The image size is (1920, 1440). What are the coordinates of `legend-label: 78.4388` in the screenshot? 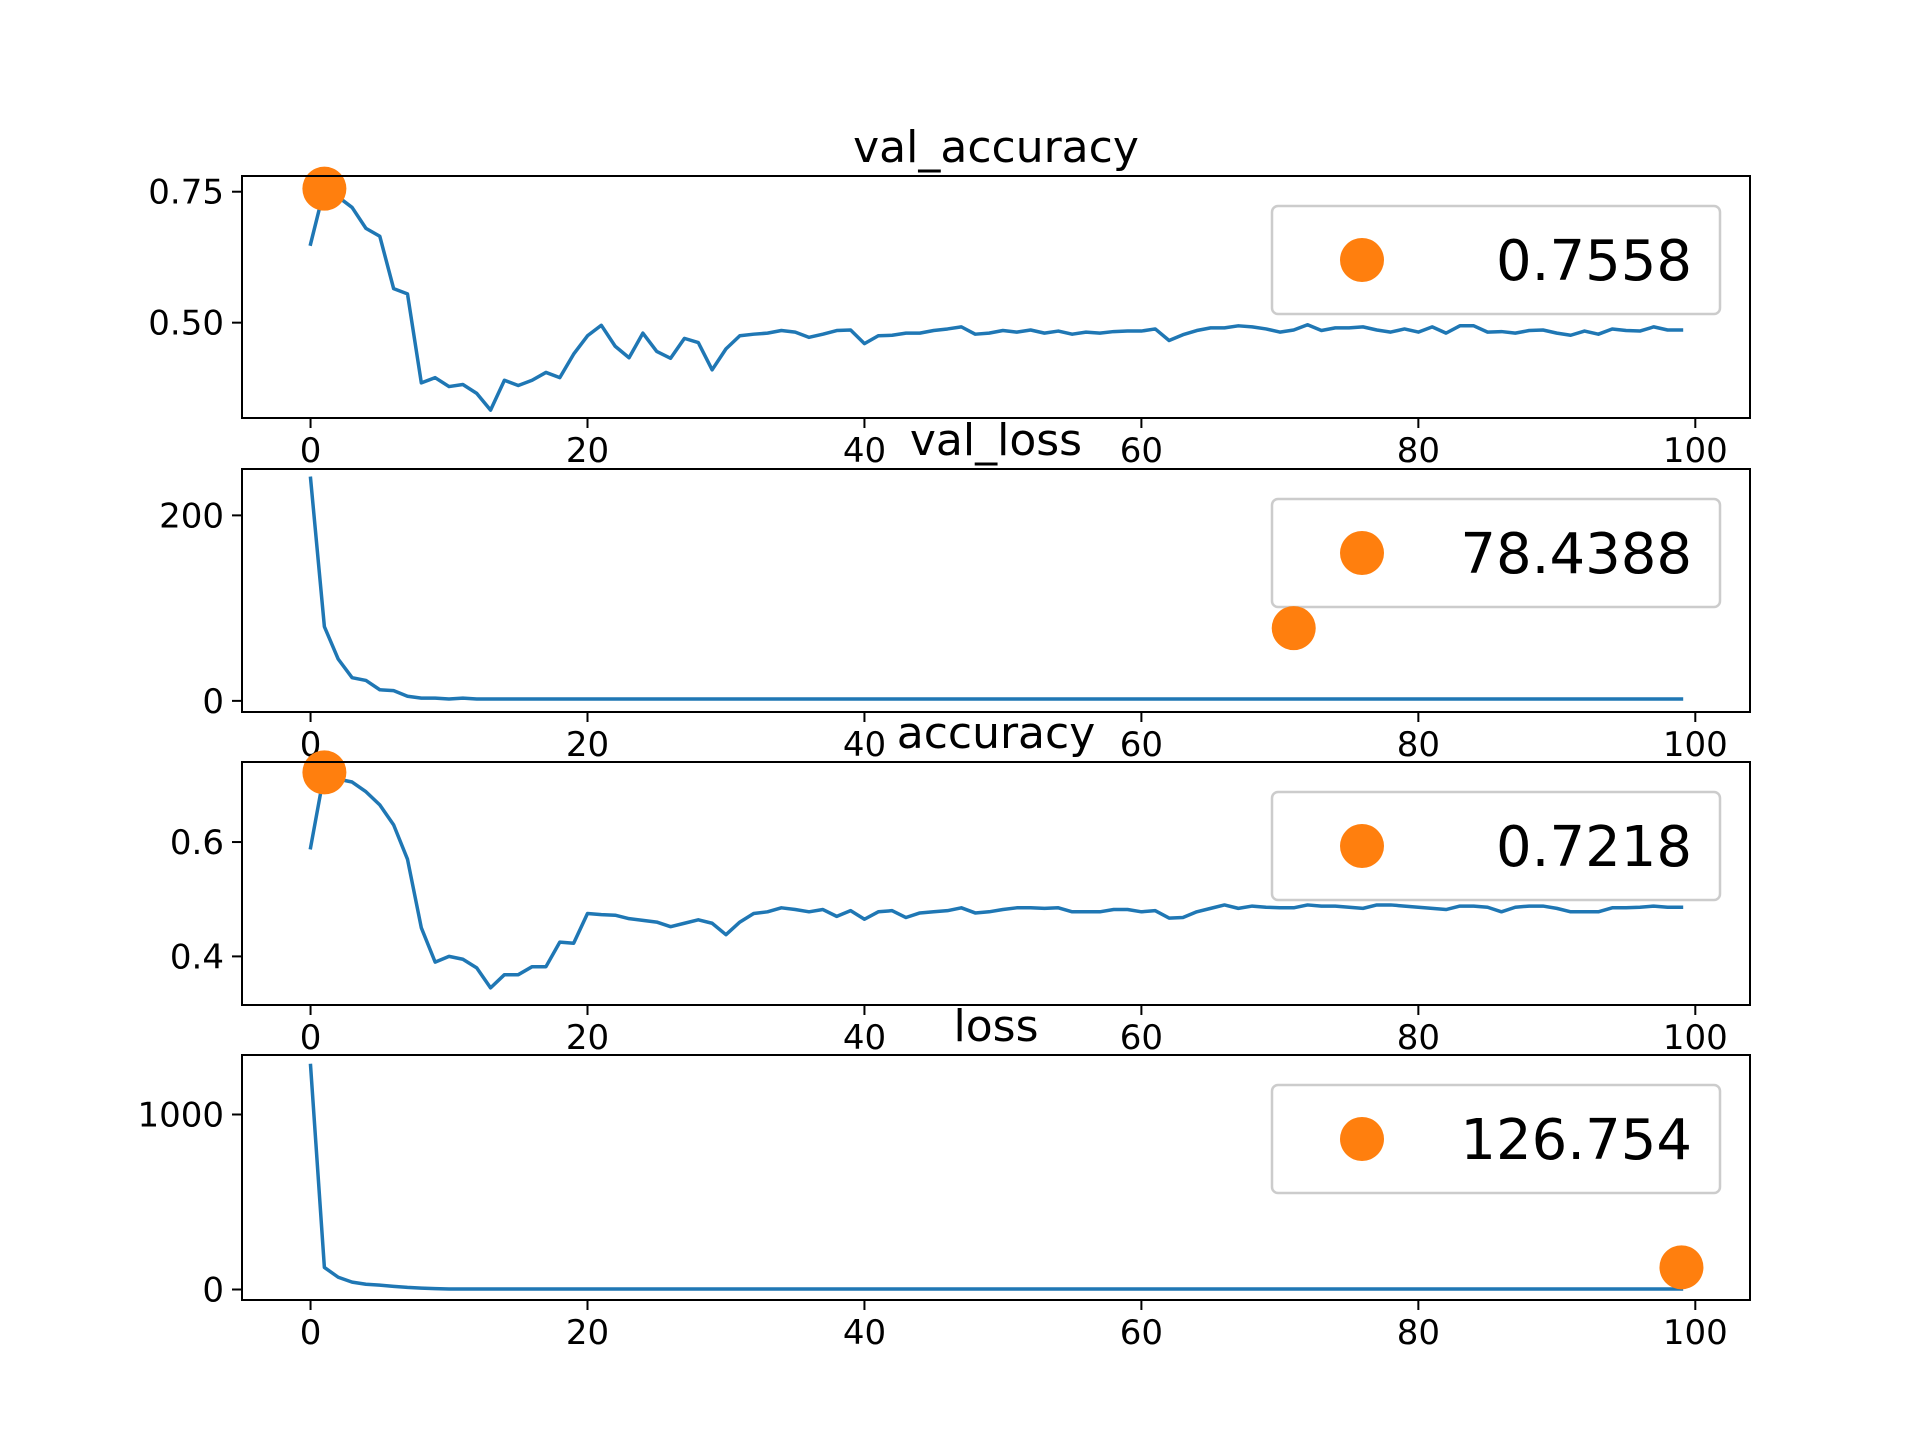 It's located at (1576, 554).